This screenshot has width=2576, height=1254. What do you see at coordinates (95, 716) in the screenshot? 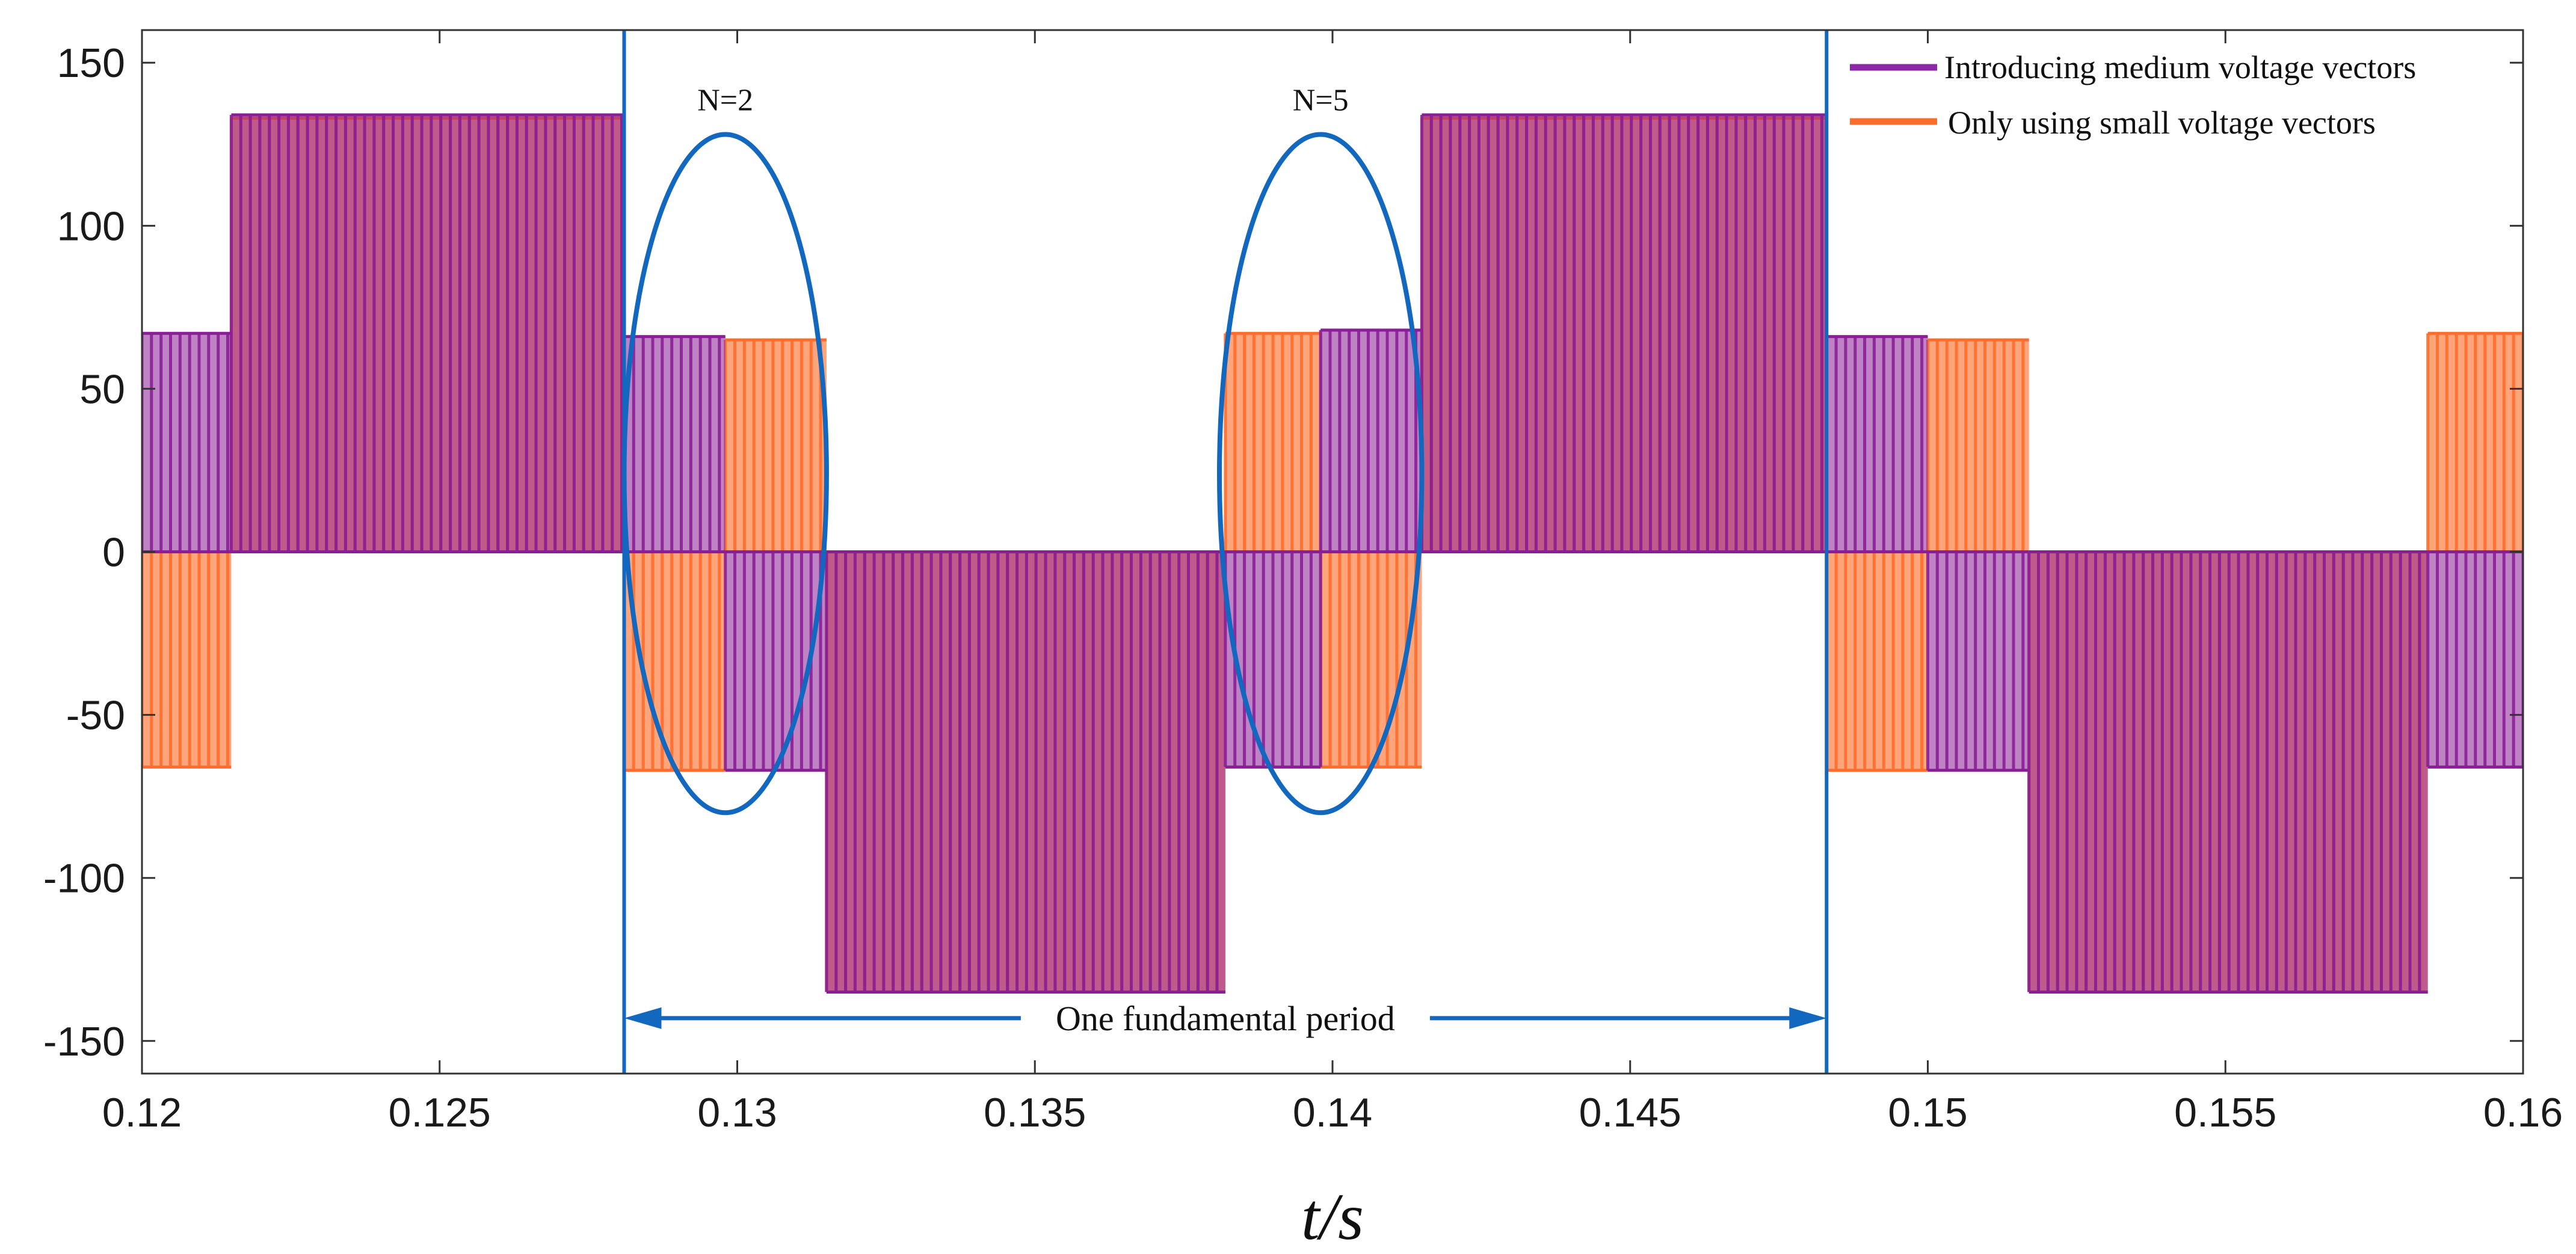
I see `y-tick-label: -50` at bounding box center [95, 716].